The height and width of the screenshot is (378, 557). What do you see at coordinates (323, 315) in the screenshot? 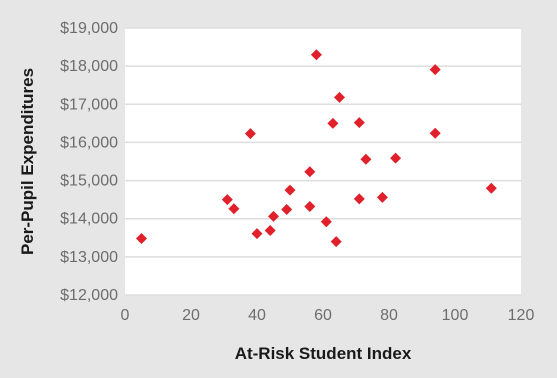
I see `x-tick-label: 60` at bounding box center [323, 315].